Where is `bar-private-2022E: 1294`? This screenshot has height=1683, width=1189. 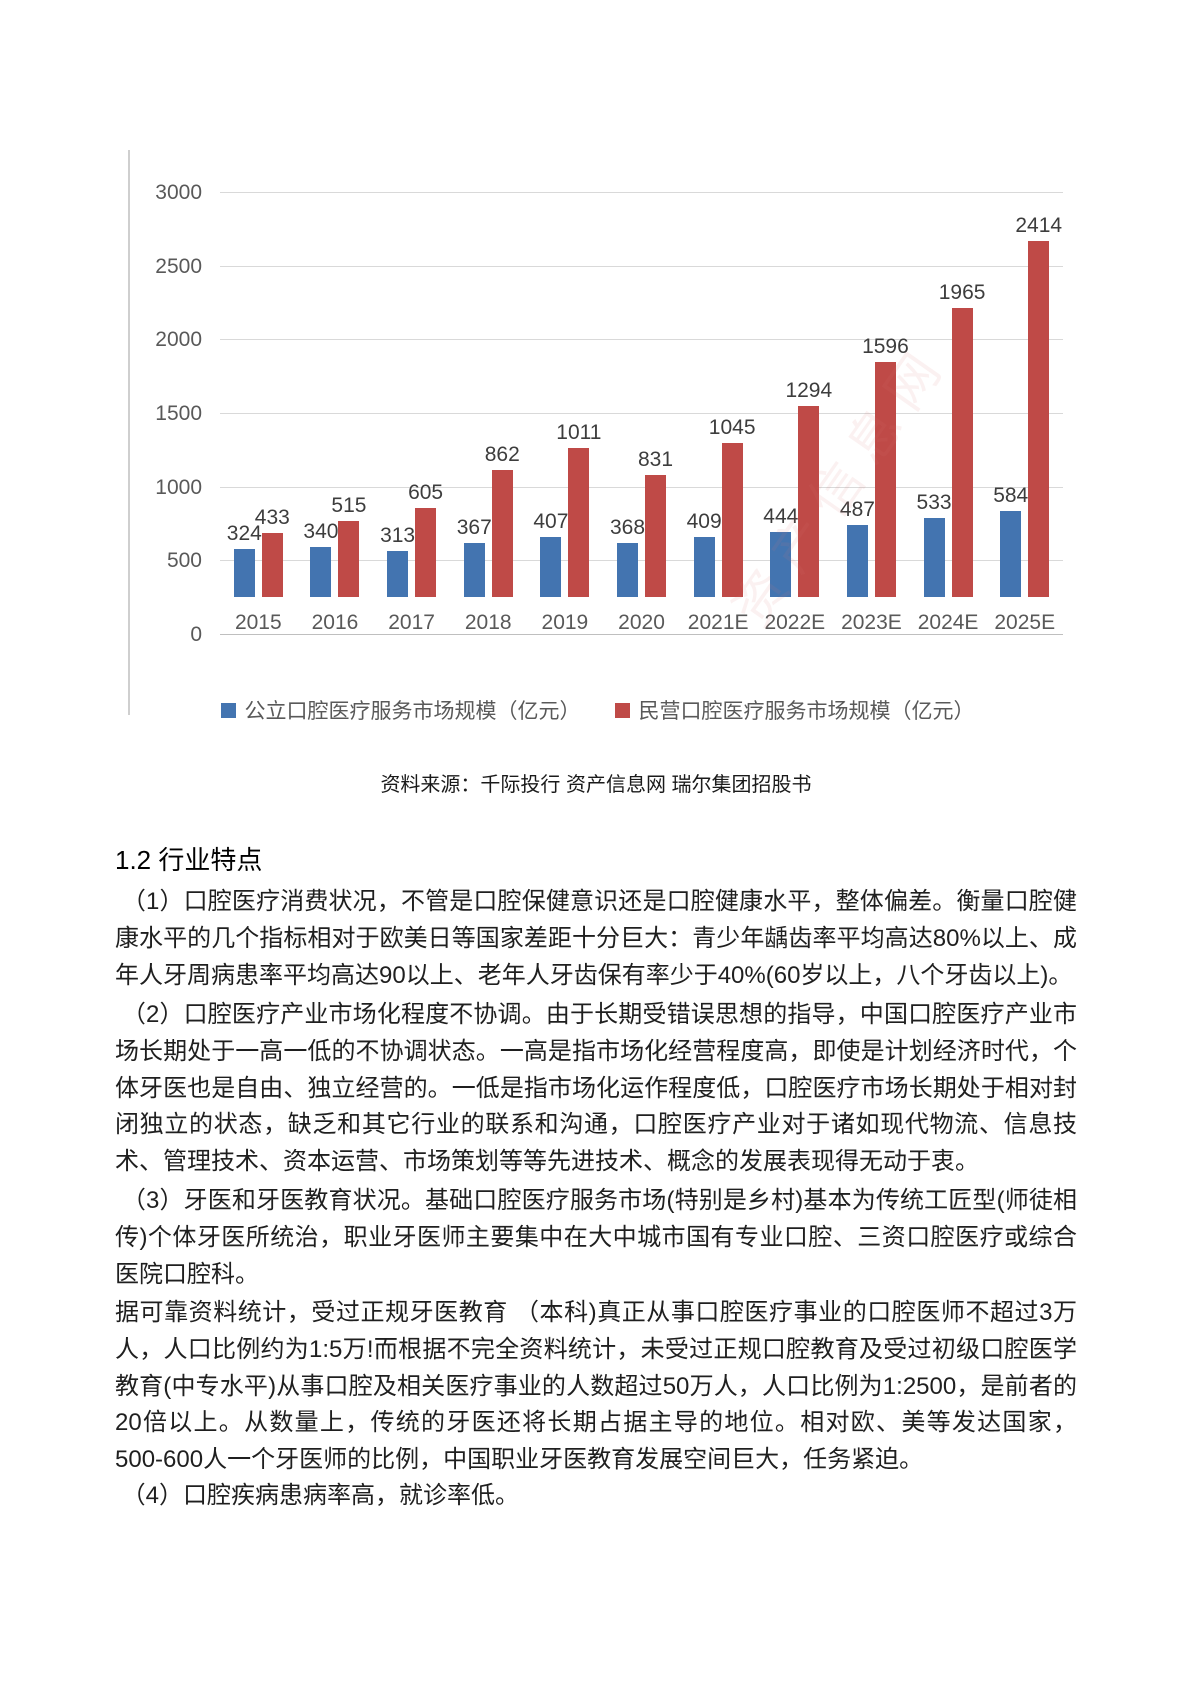
bar-private-2022E: 1294 is located at coordinates (808, 488).